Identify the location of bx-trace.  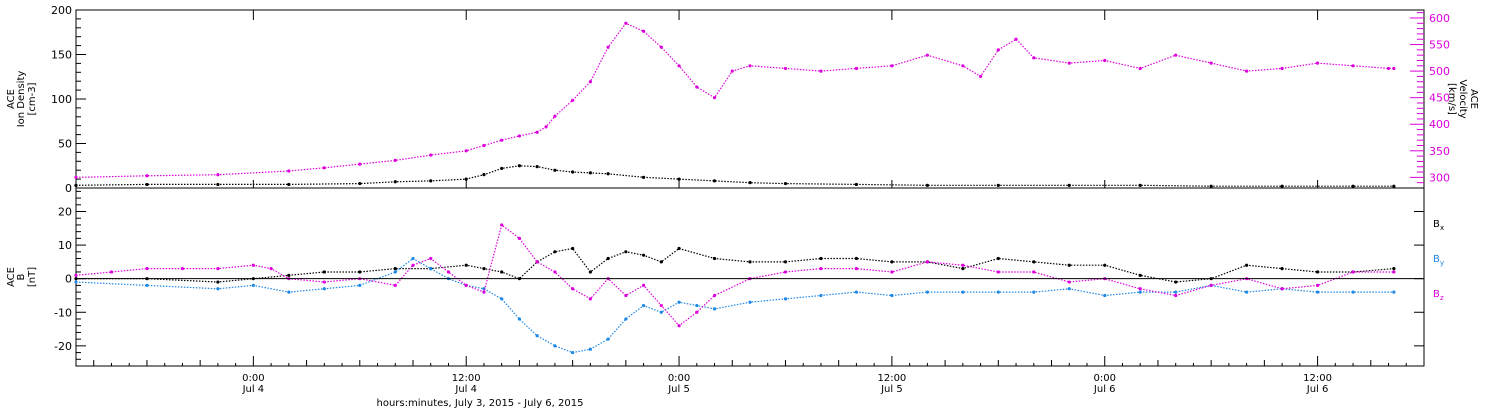
(735, 265).